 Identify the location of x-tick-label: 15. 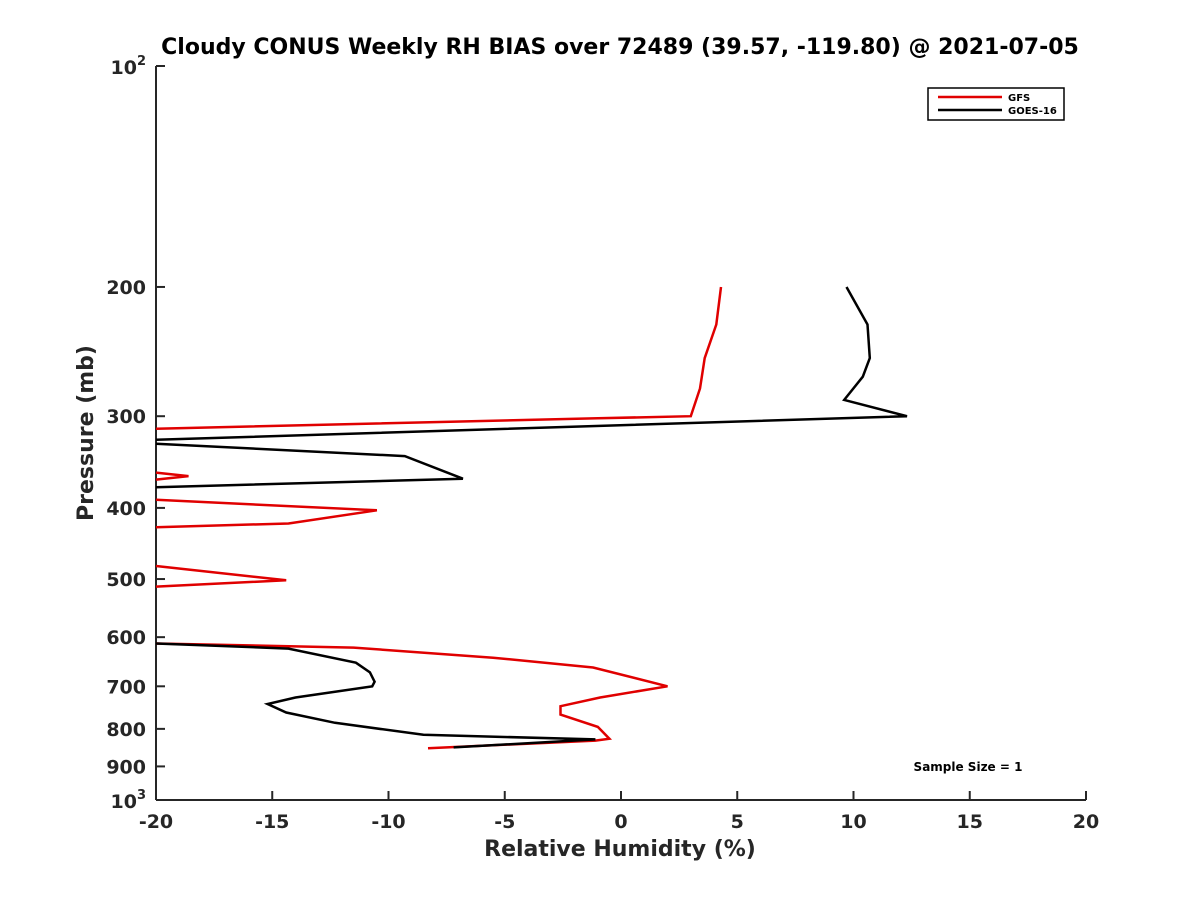
(970, 822).